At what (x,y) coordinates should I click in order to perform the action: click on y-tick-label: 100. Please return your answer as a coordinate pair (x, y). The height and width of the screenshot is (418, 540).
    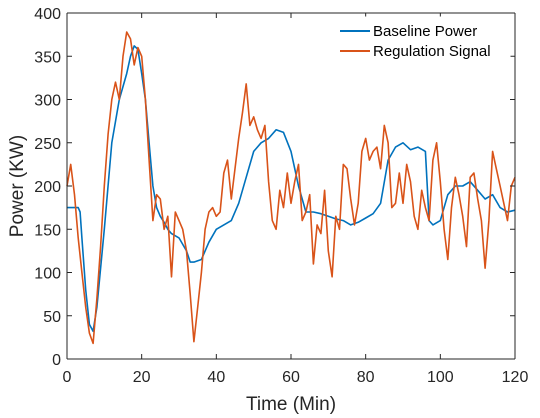
    Looking at the image, I should click on (47, 274).